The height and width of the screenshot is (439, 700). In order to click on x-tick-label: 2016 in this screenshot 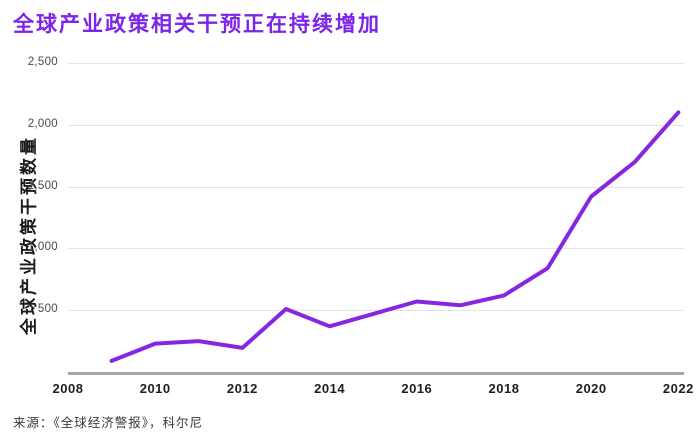, I will do `click(417, 388)`.